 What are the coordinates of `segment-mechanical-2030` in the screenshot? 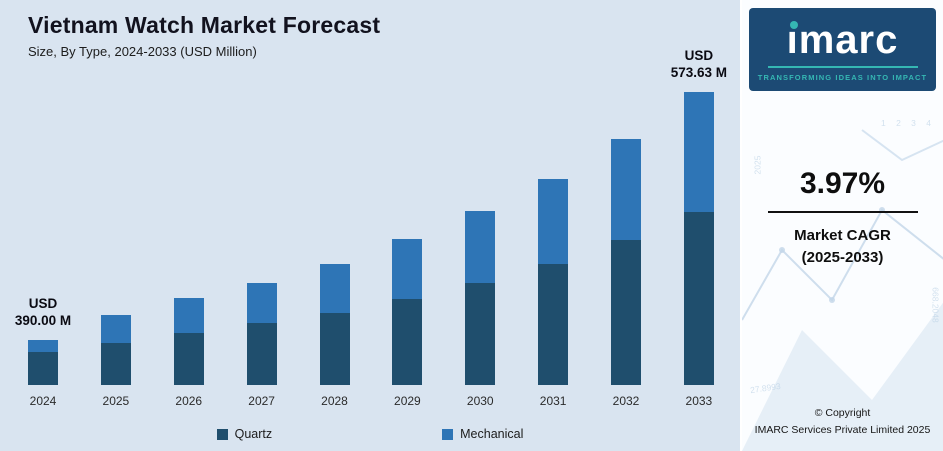 It's located at (480, 247).